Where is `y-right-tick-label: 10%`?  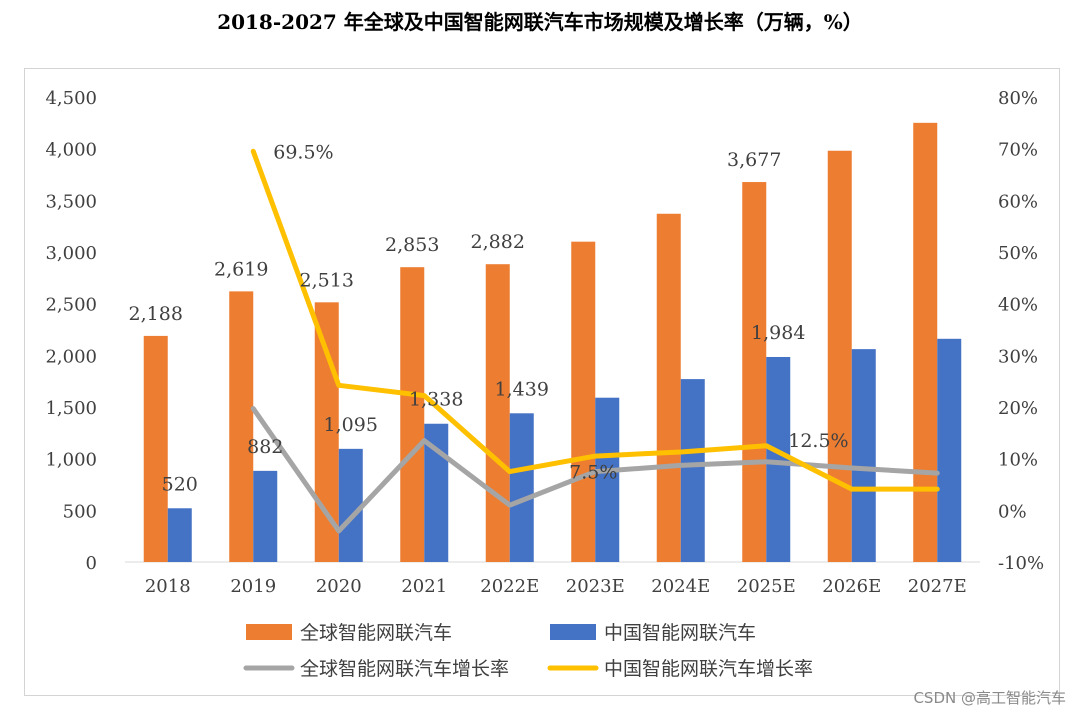 y-right-tick-label: 10% is located at coordinates (1018, 460).